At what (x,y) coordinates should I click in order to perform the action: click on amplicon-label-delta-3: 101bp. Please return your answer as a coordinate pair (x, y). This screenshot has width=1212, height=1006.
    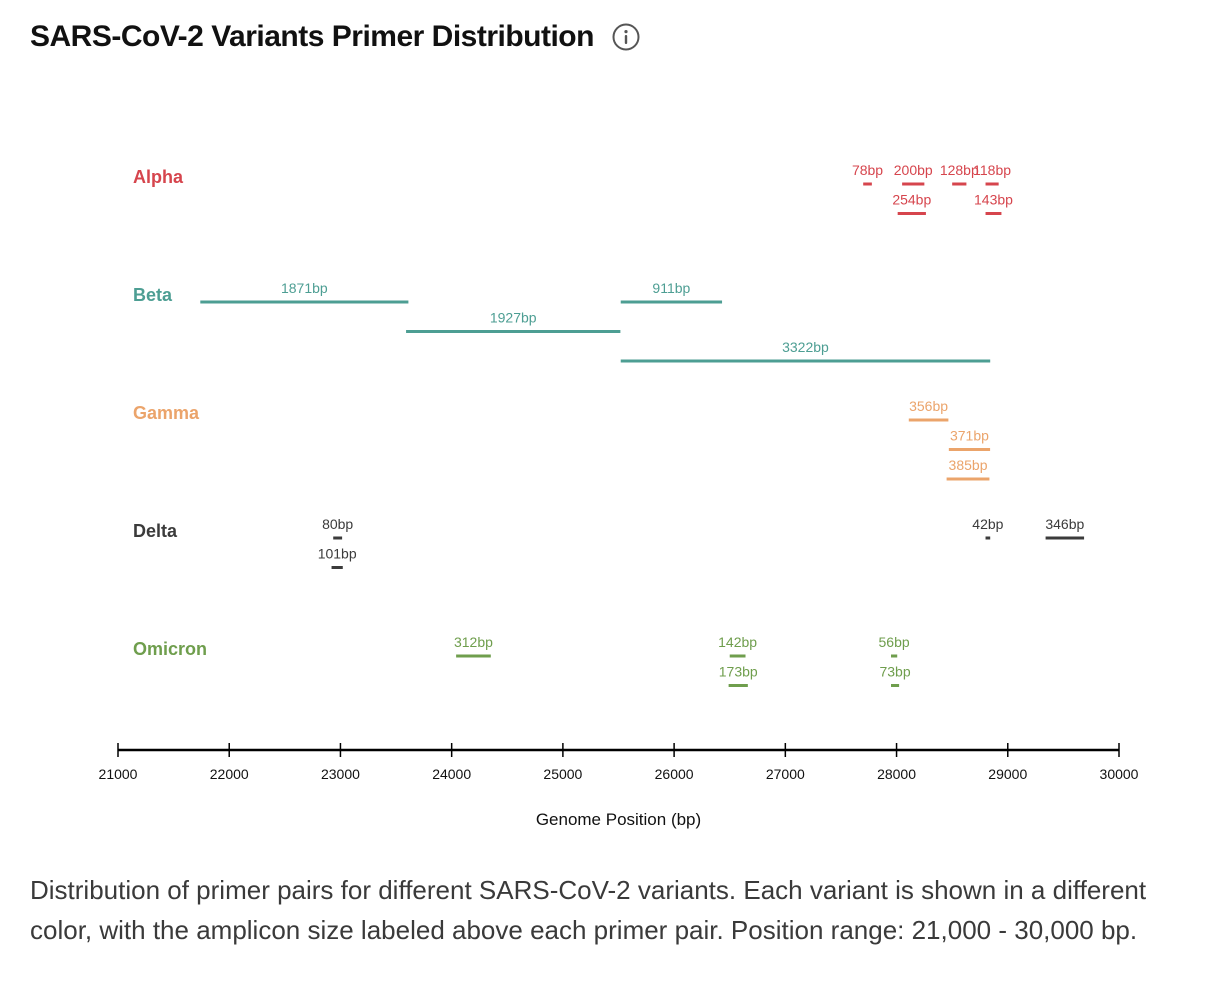
    Looking at the image, I should click on (337, 554).